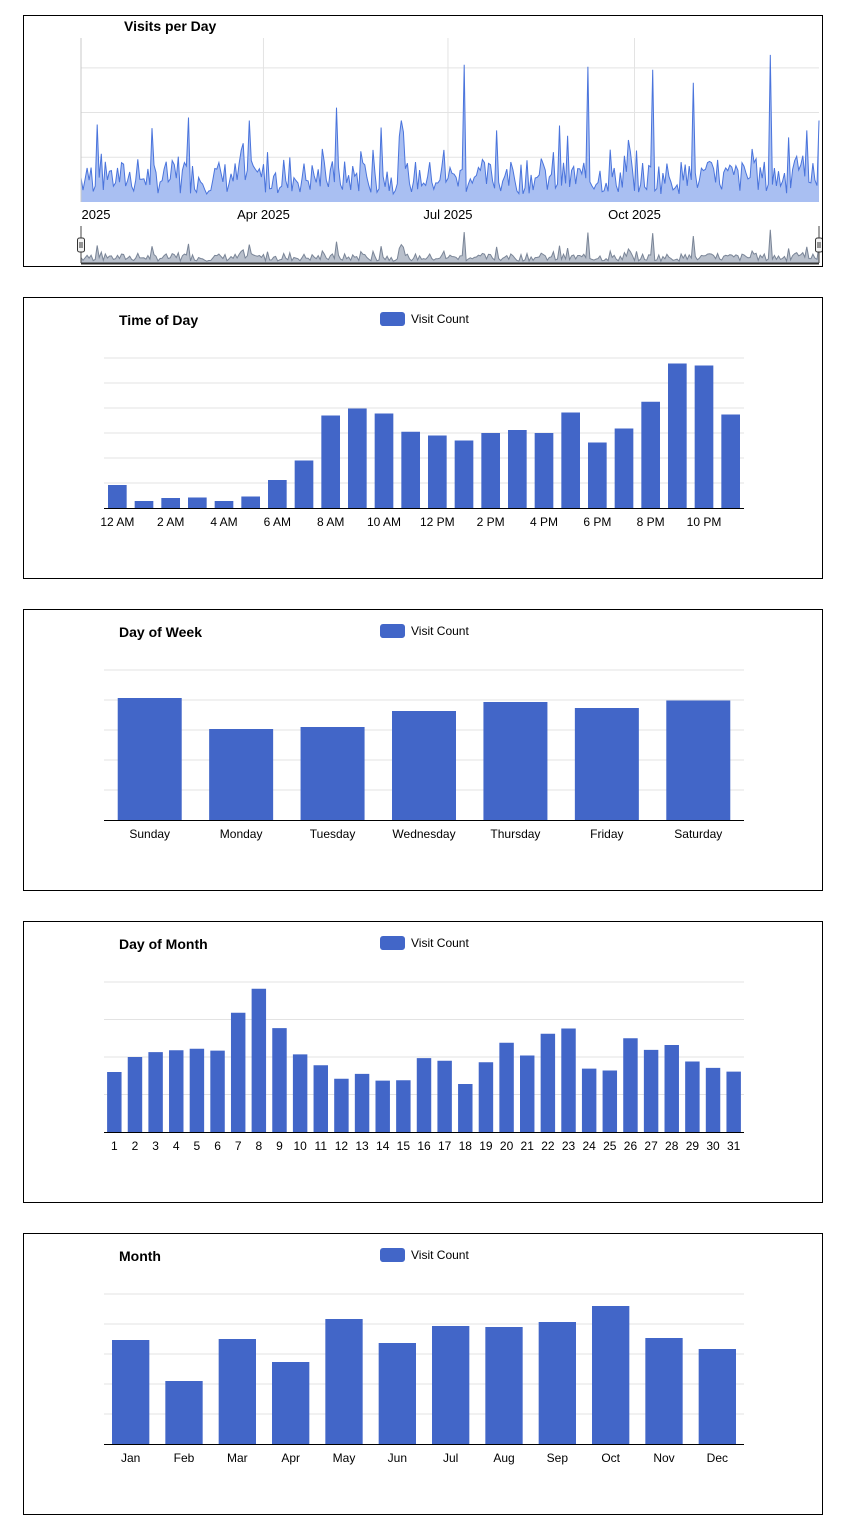 The image size is (848, 1536). What do you see at coordinates (279, 1146) in the screenshot?
I see `x-tick-label: 9` at bounding box center [279, 1146].